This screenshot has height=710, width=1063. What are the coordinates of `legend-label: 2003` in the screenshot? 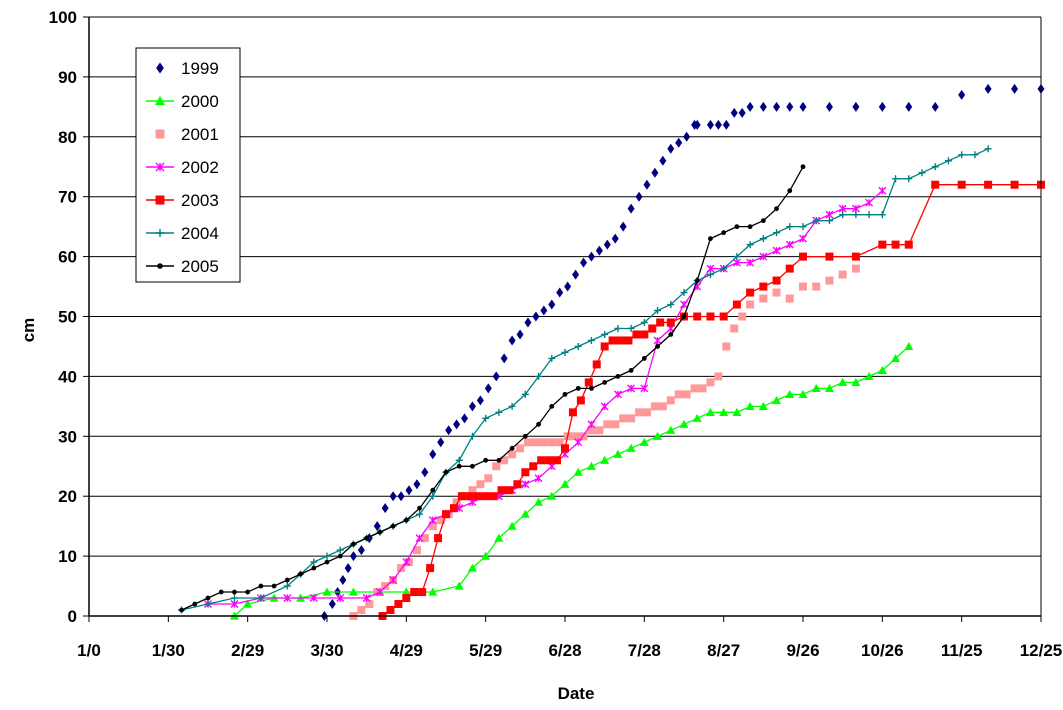 It's located at (200, 200).